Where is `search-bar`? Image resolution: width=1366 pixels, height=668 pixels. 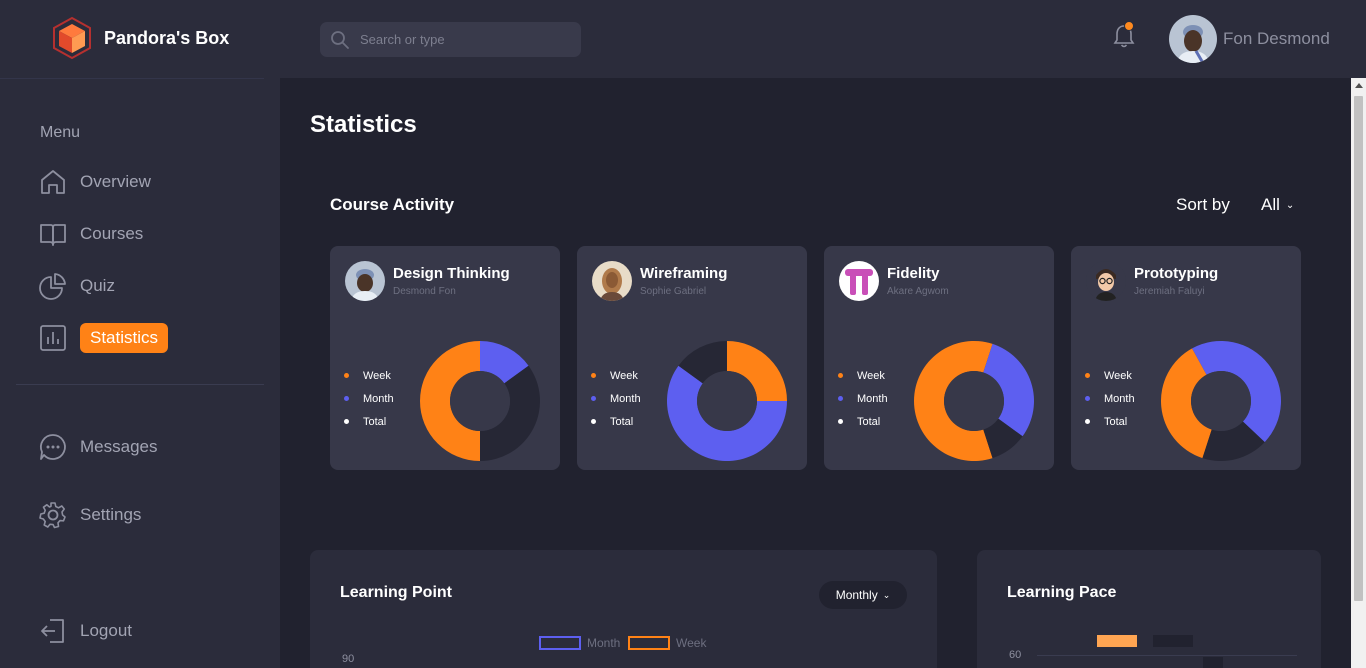 search-bar is located at coordinates (450, 39).